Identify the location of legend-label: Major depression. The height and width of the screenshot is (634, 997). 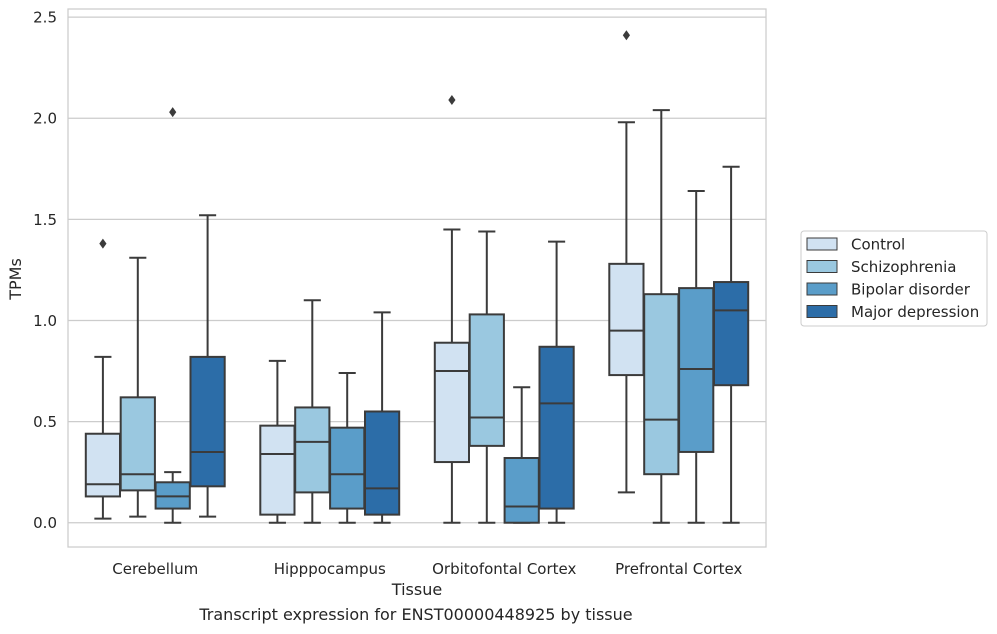
(915, 312).